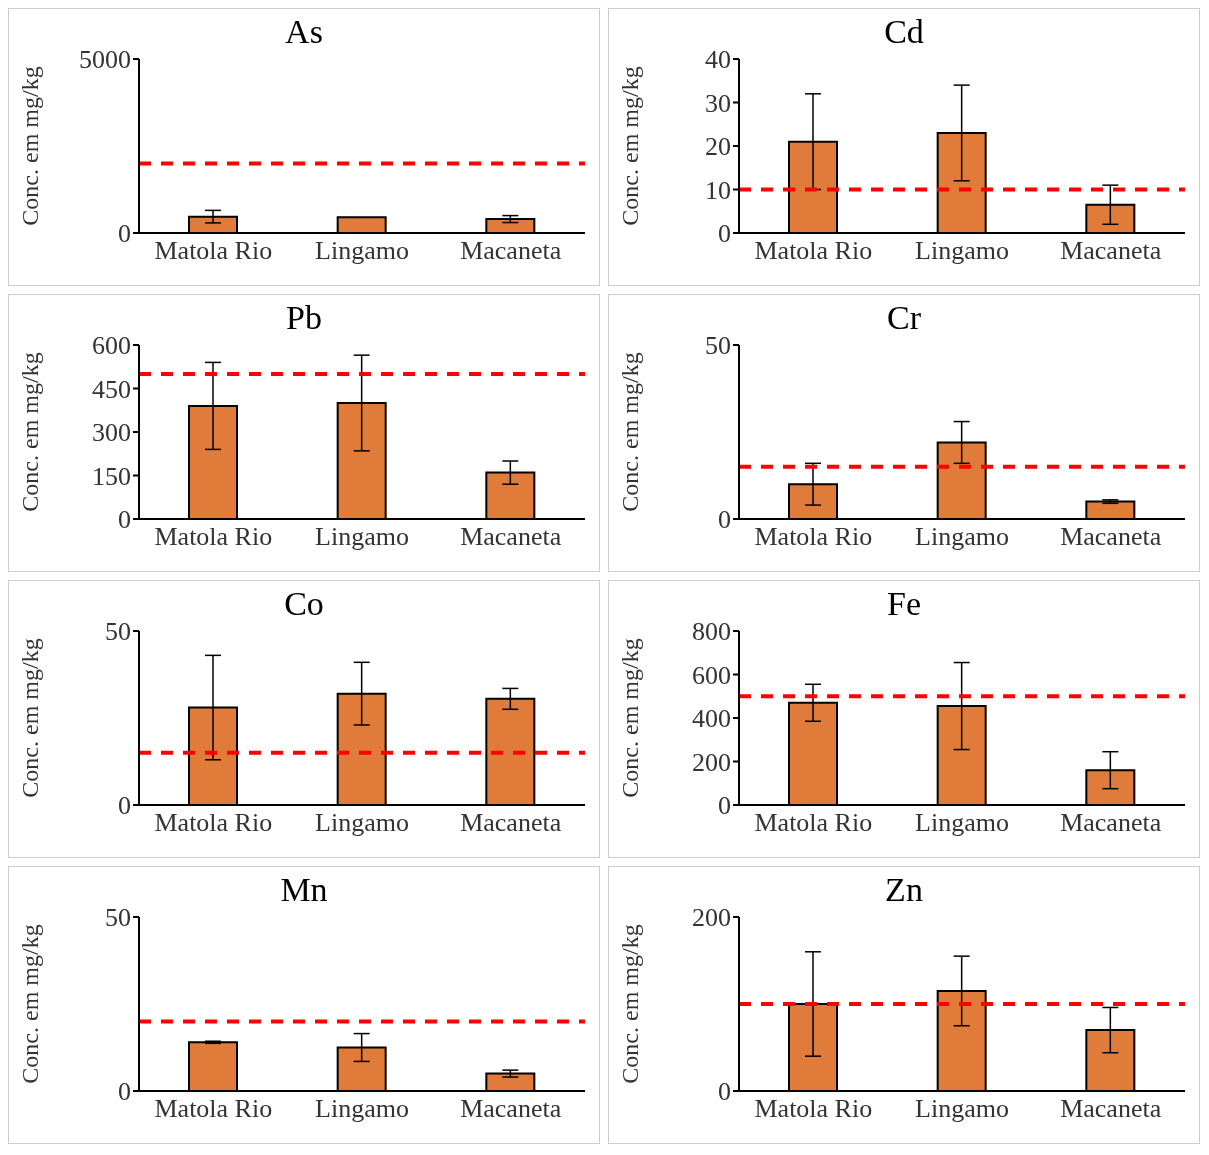 This screenshot has width=1209, height=1155. Describe the element at coordinates (711, 719) in the screenshot. I see `y-tick-label: 400` at that location.